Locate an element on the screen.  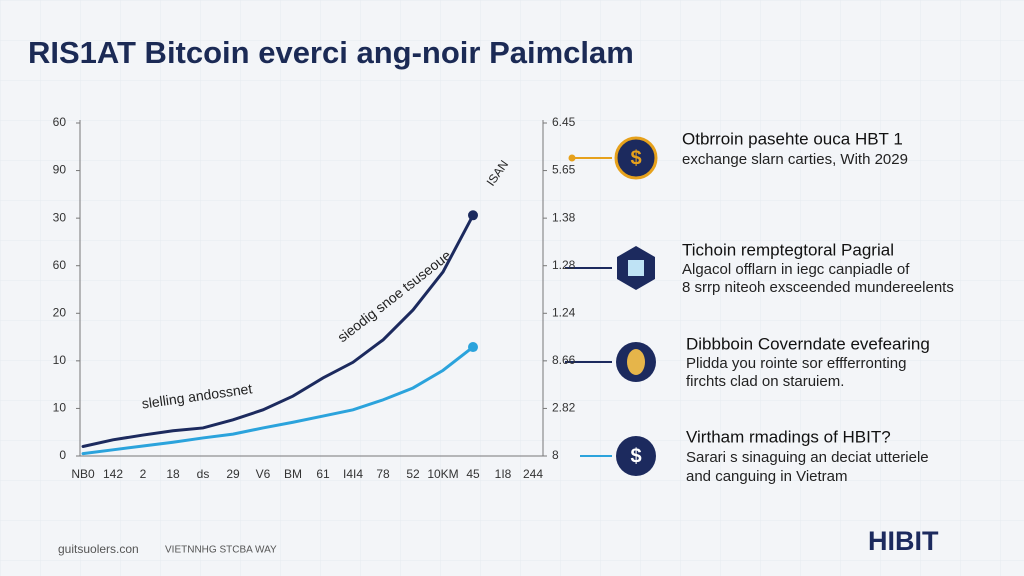
x-tick-label: BM is located at coordinates (293, 474).